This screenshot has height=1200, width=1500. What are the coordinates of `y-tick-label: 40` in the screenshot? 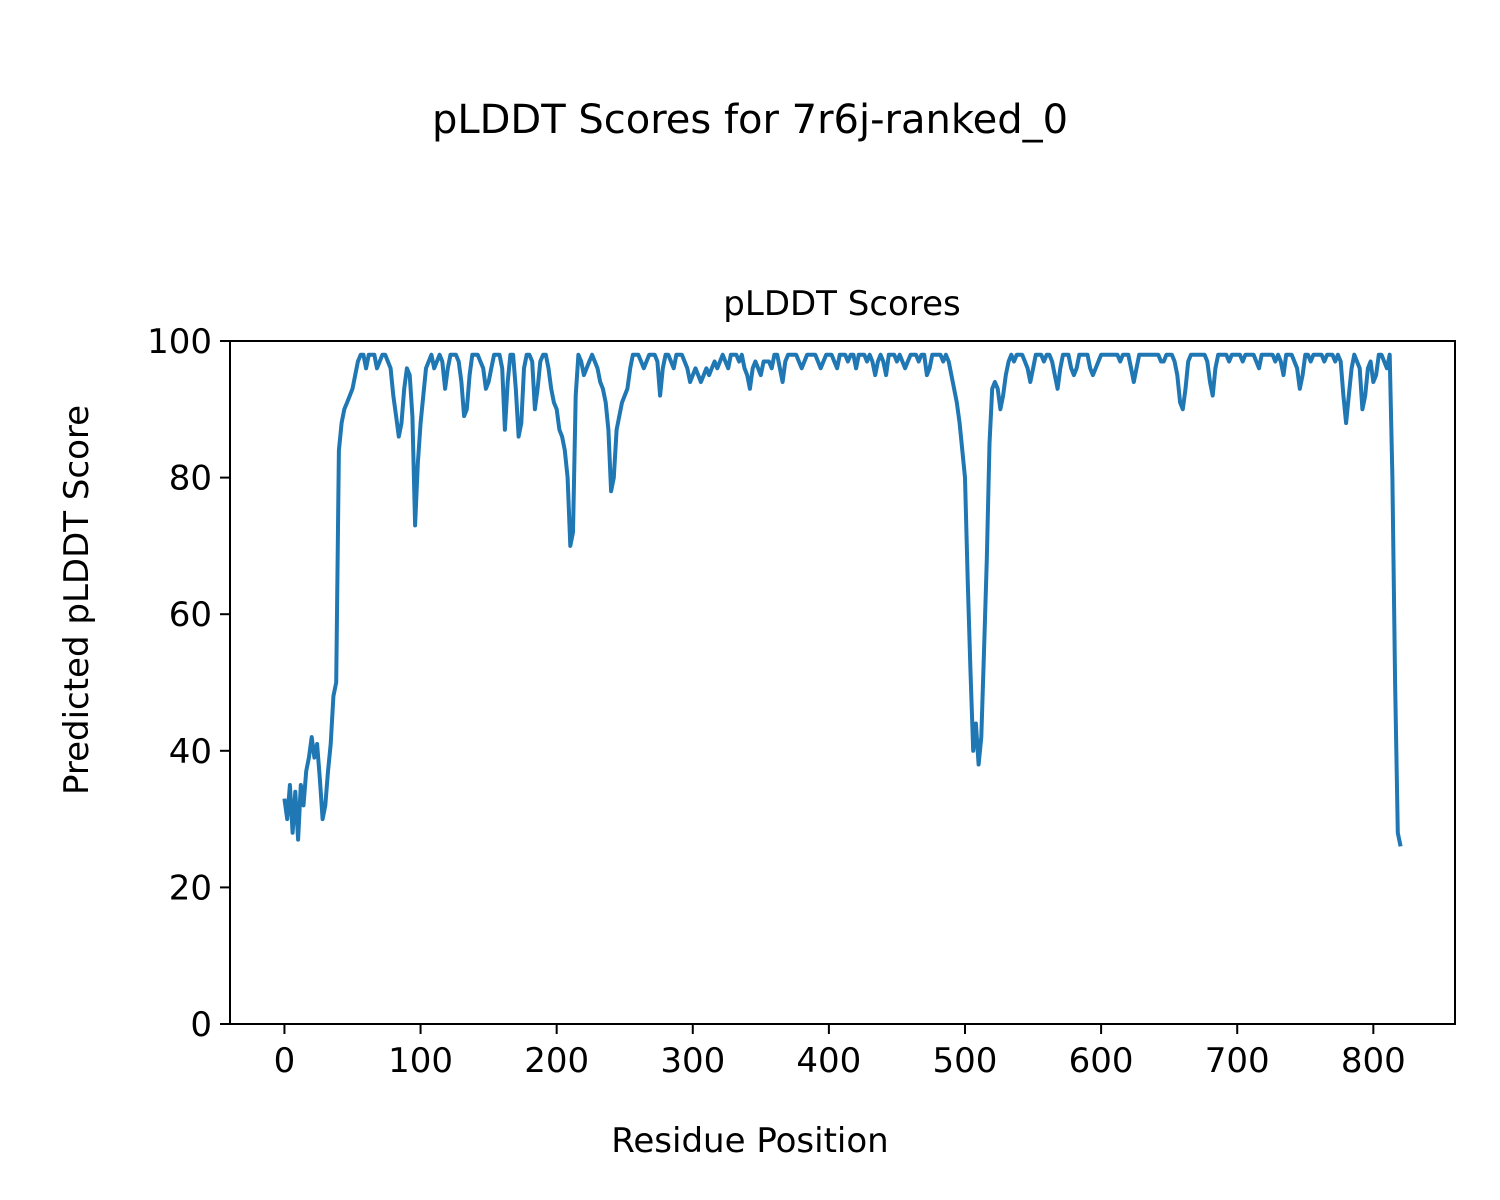 It's located at (190, 752).